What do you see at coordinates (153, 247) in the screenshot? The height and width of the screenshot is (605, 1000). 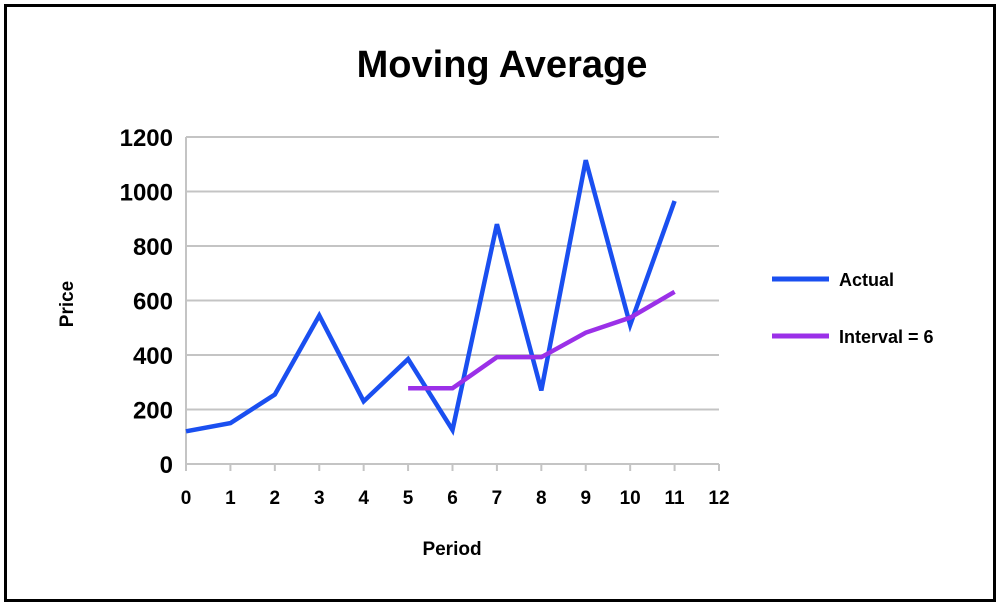 I see `y-tick-label: 800` at bounding box center [153, 247].